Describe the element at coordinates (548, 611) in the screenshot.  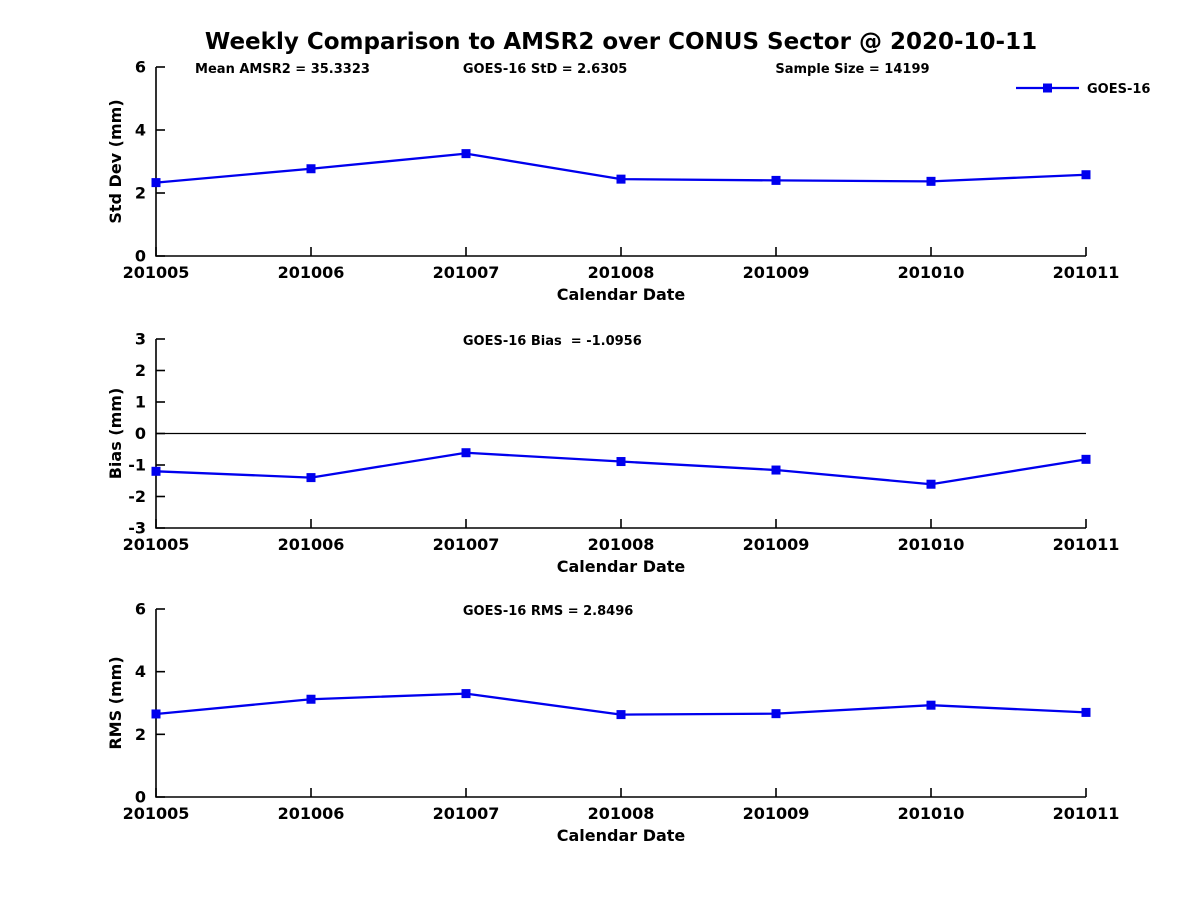
I see `annotation: GOES-16 RMS = 2.8496` at that location.